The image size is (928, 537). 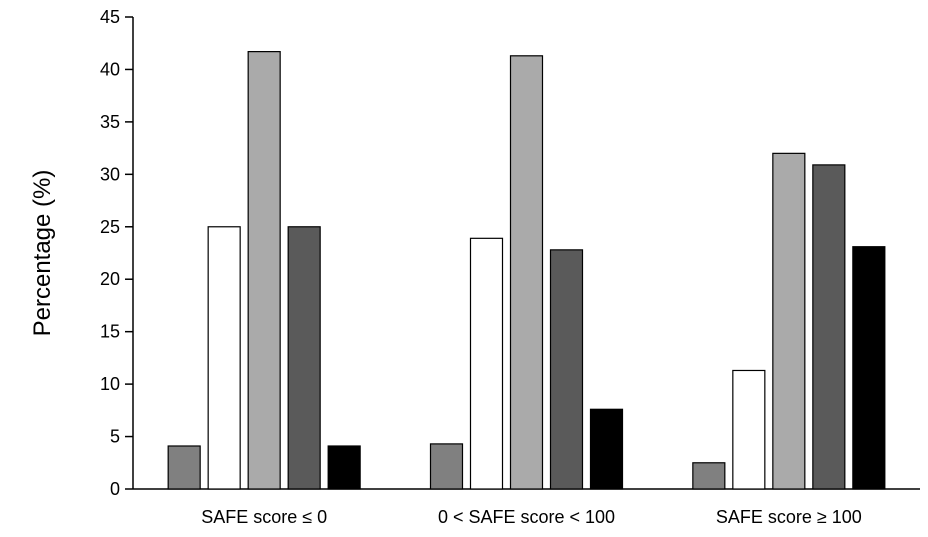 What do you see at coordinates (110, 279) in the screenshot?
I see `y-tick-label: 20` at bounding box center [110, 279].